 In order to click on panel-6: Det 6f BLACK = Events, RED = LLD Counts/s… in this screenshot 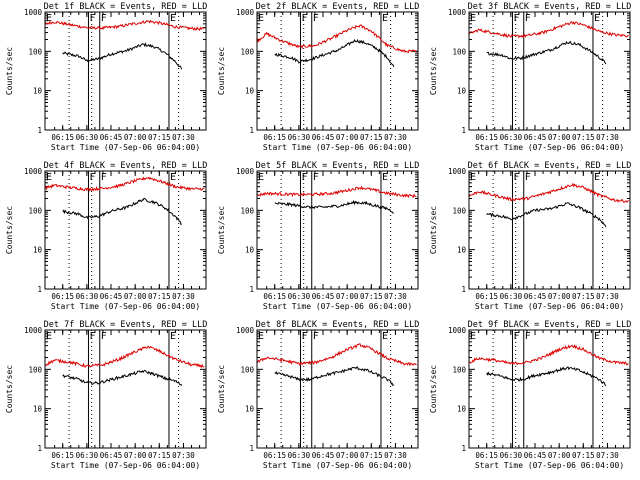, I will do `click(530, 236)`.